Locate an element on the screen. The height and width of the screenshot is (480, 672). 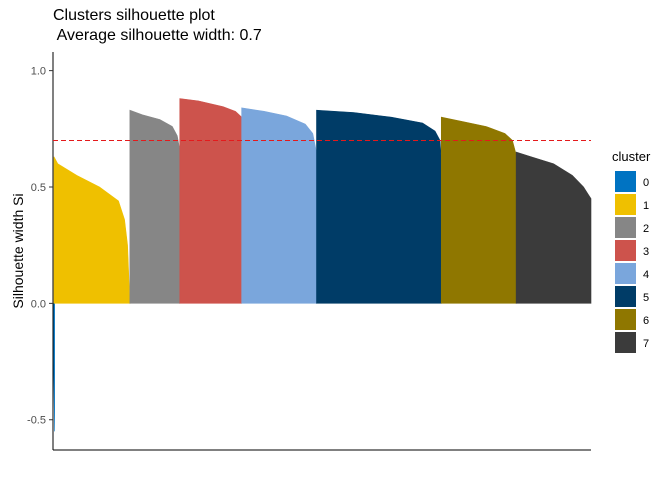
legend: cluster 0 1 2 3 4 5 6 7 is located at coordinates (631, 251).